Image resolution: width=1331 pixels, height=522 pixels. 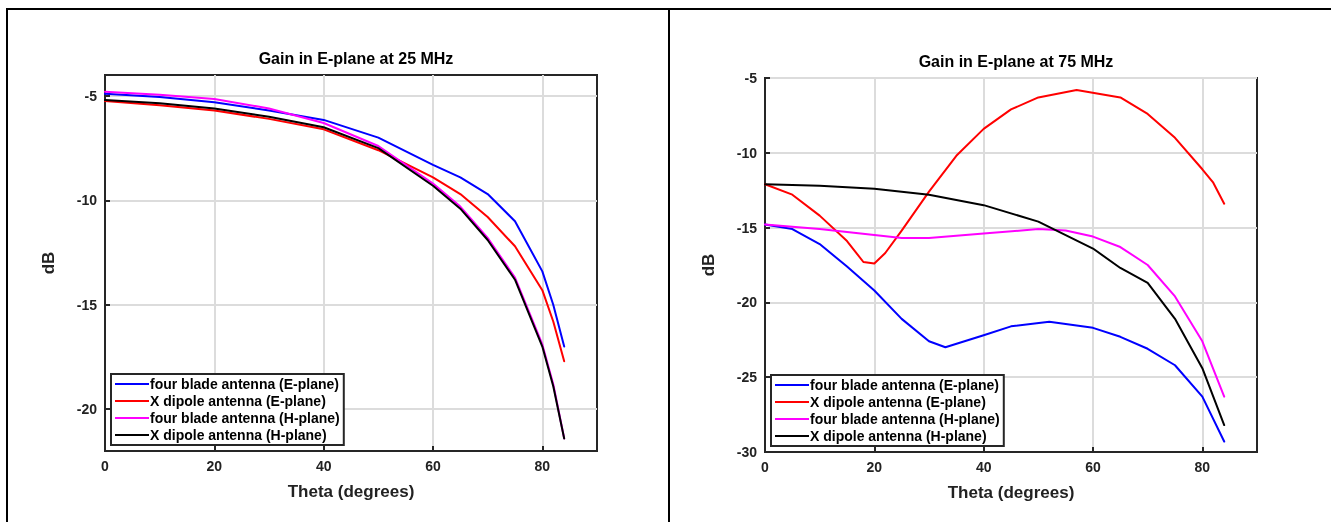 I want to click on y-tick-label: -25, so click(x=747, y=377).